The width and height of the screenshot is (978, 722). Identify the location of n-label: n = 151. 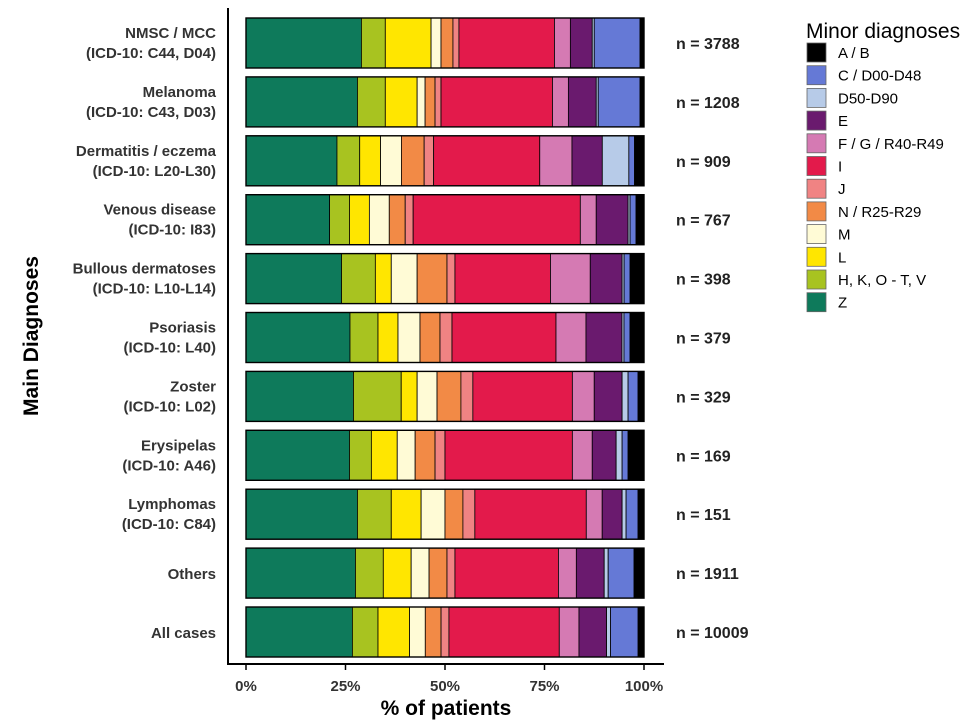
(703, 515).